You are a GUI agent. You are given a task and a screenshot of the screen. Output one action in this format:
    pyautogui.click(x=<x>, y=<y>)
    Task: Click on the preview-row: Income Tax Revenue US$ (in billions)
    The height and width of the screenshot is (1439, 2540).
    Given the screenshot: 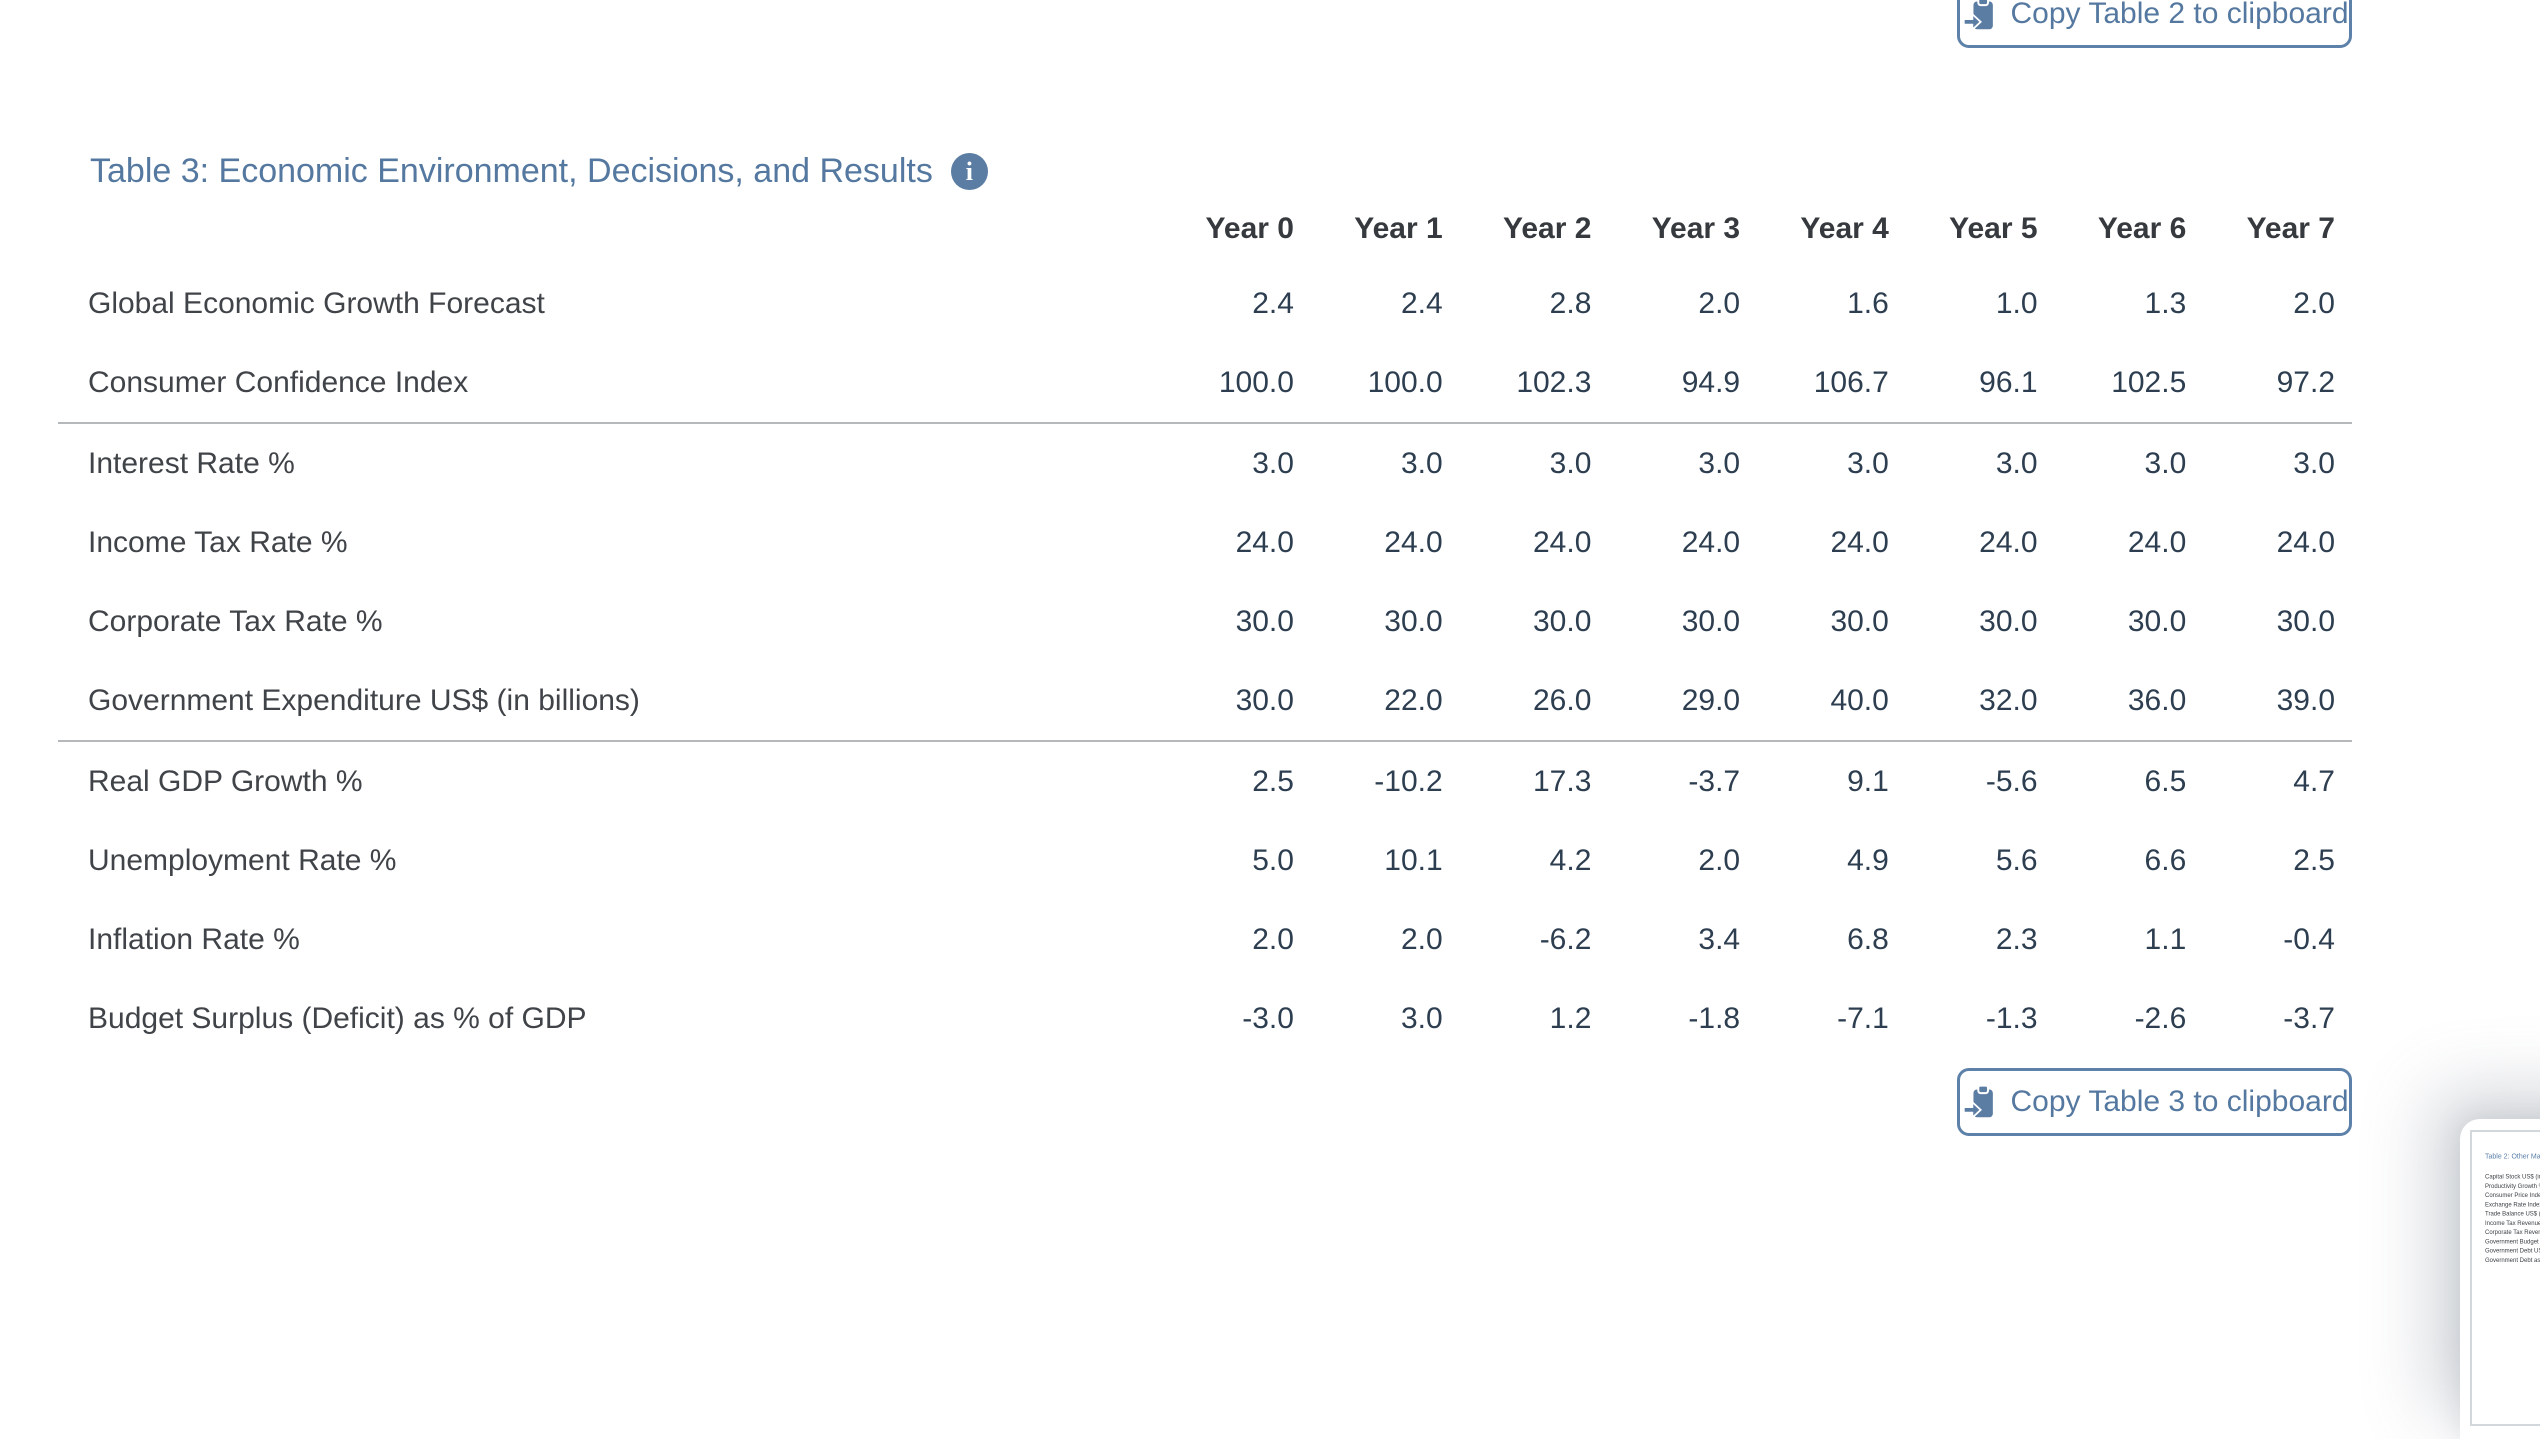 What is the action you would take?
    pyautogui.click(x=2512, y=1223)
    